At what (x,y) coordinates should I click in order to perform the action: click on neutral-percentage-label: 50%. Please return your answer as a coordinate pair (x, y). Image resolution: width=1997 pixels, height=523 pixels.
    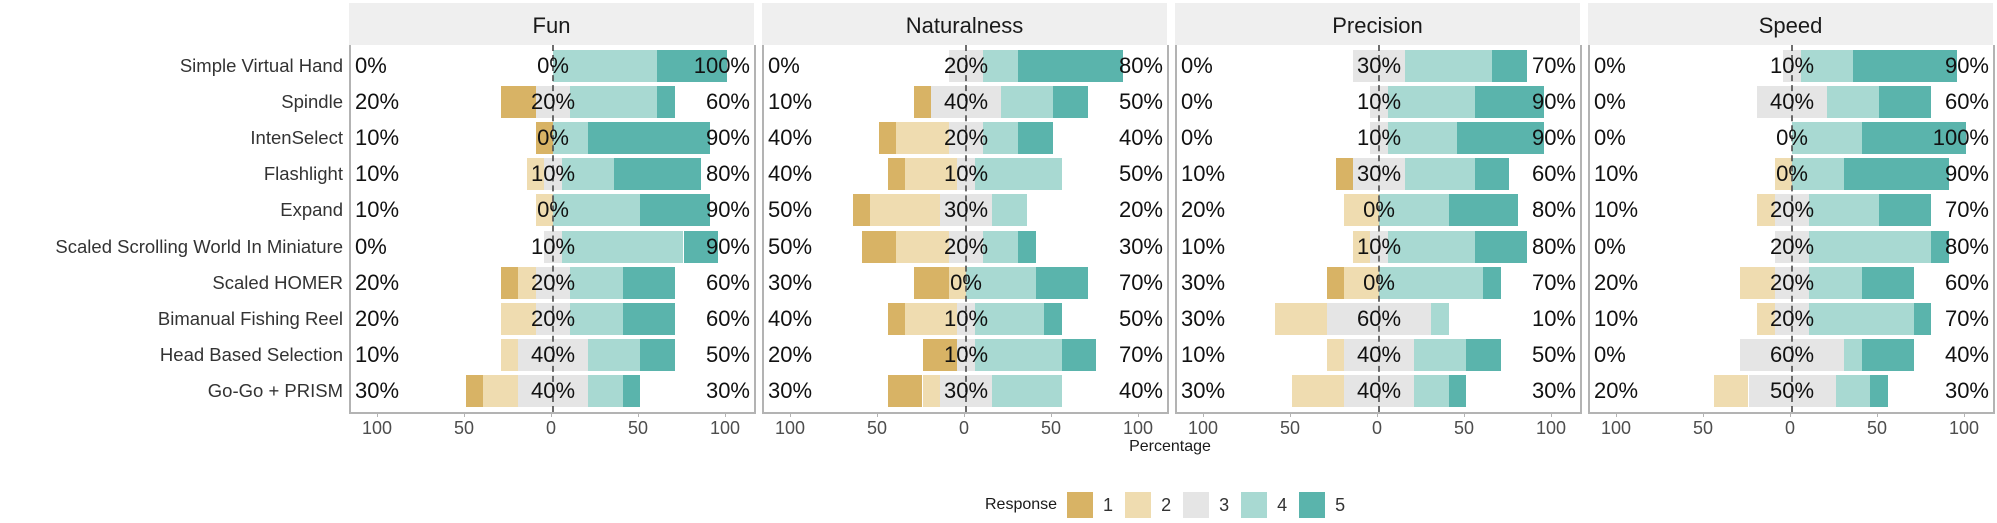
    Looking at the image, I should click on (1792, 390).